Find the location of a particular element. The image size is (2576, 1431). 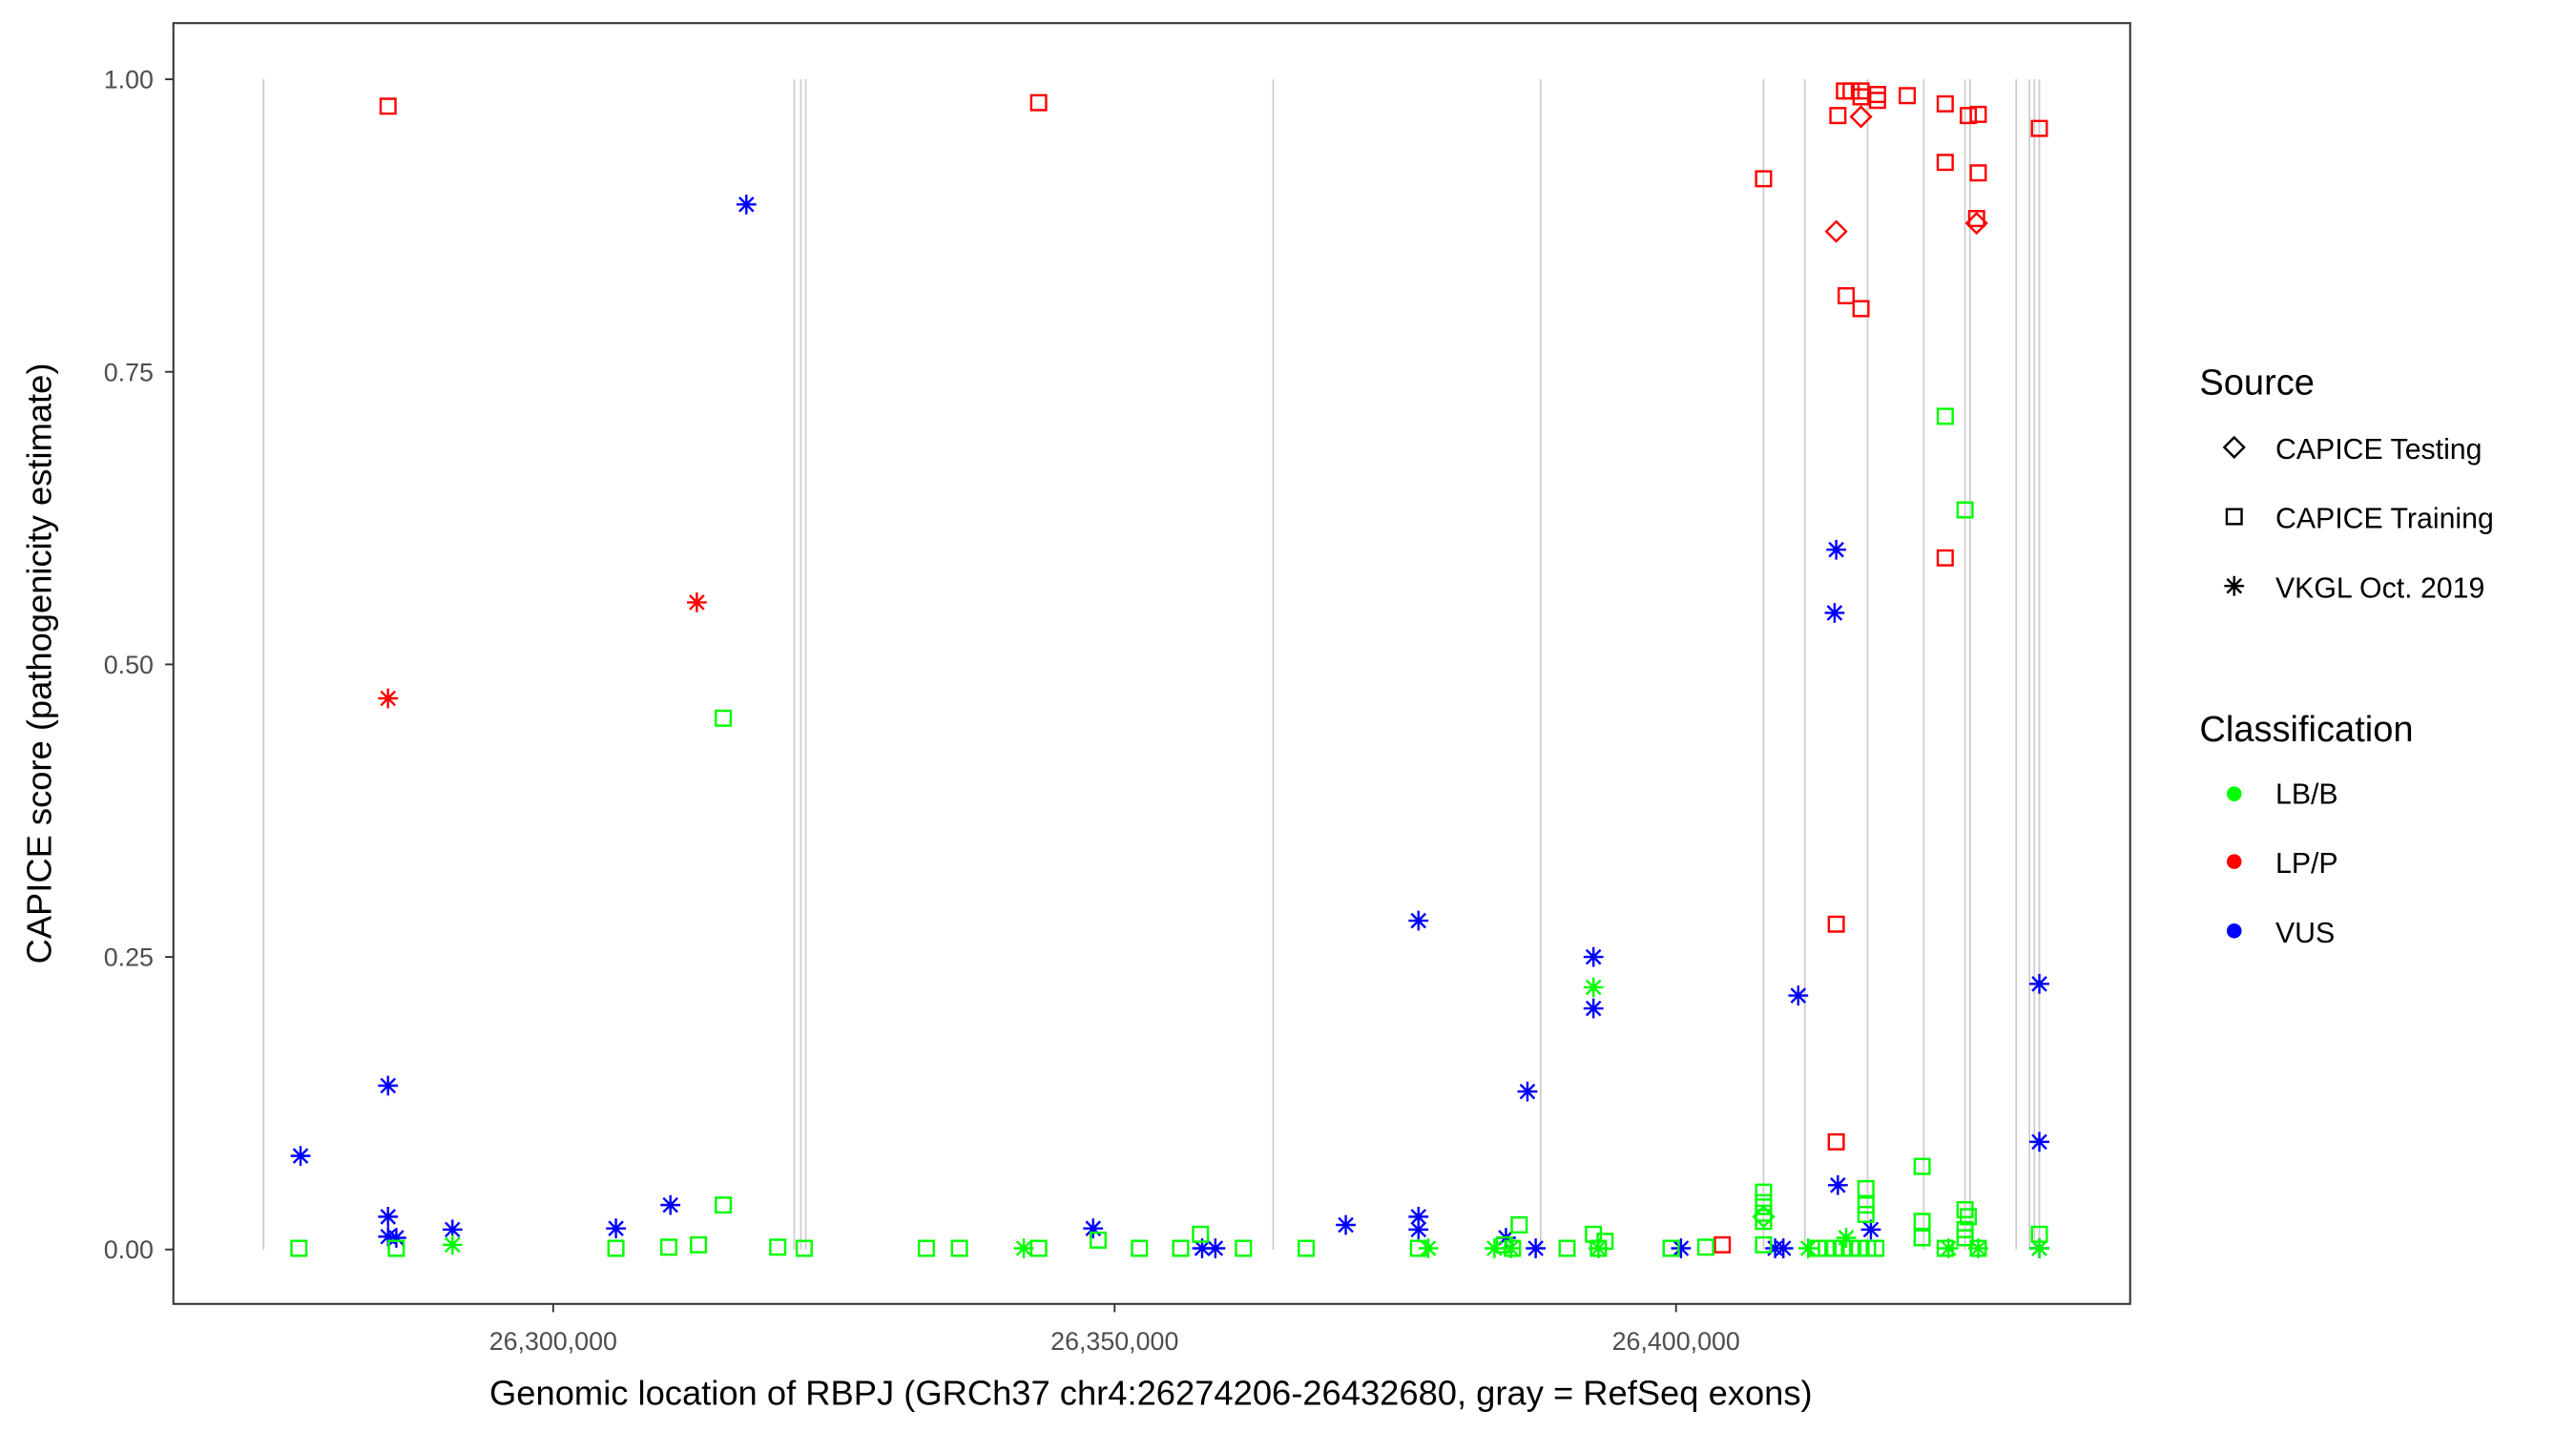

x-axis: 26,300,000 26,350,000 26,400,000 is located at coordinates (1114, 1329).